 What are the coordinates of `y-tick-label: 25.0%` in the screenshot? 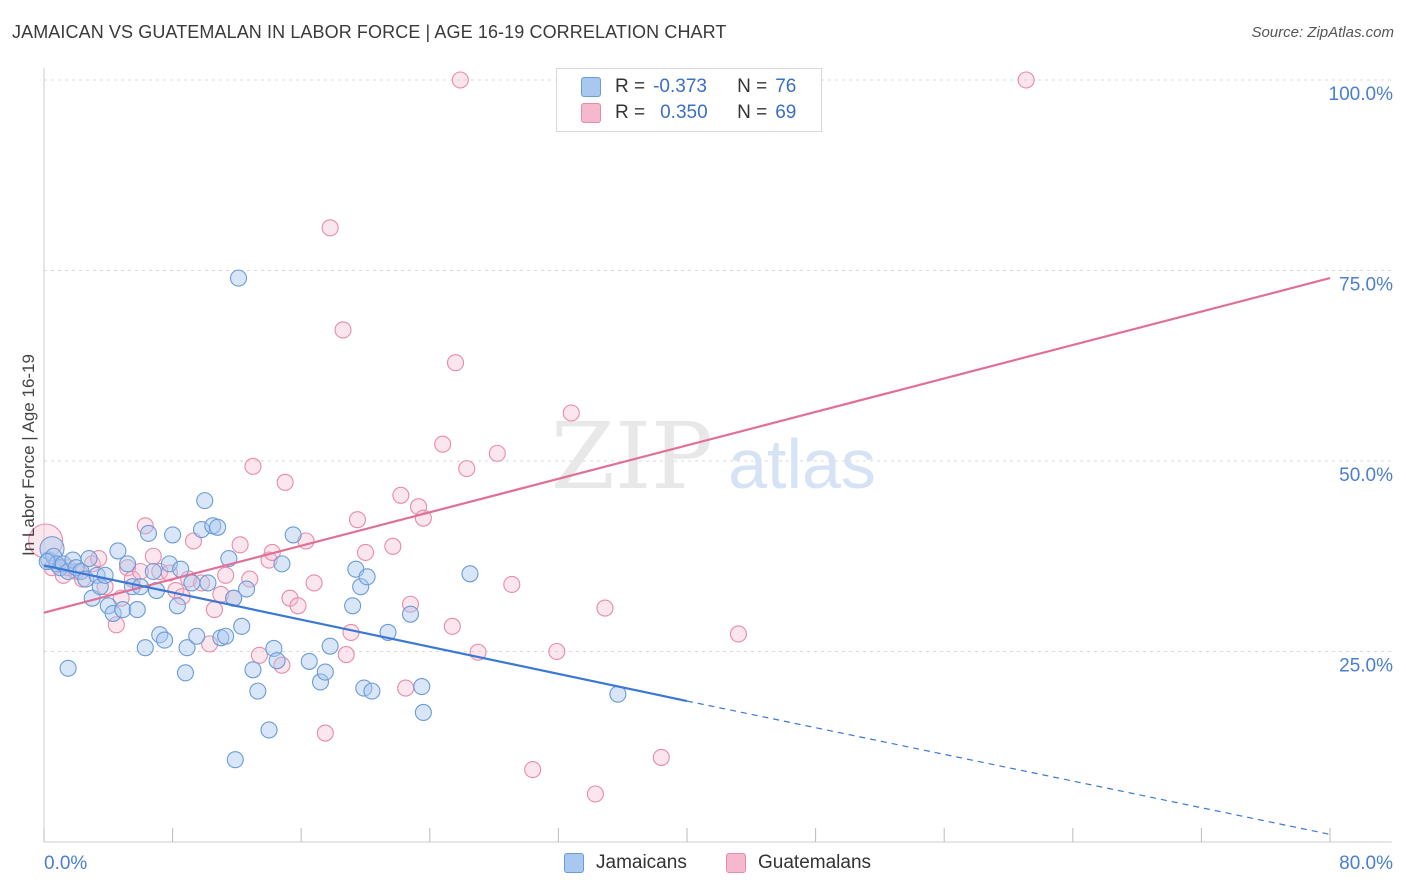 It's located at (1366, 666).